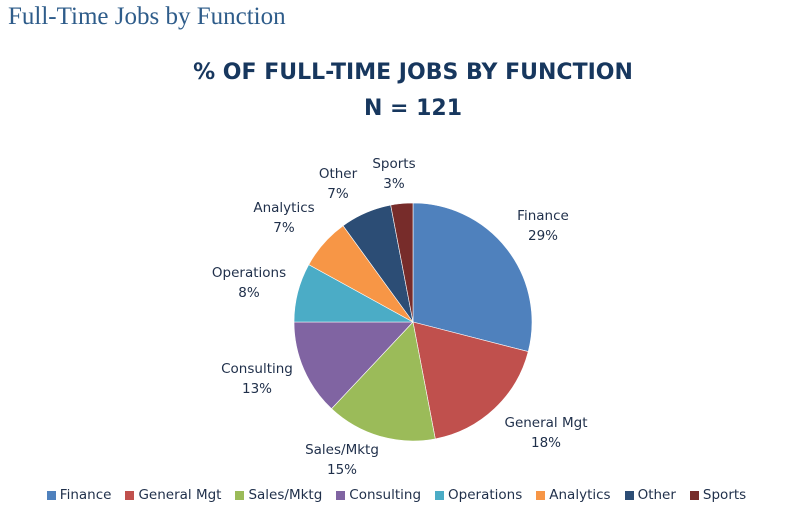 This screenshot has width=793, height=512. I want to click on legend-item-analytics: Analytics, so click(573, 495).